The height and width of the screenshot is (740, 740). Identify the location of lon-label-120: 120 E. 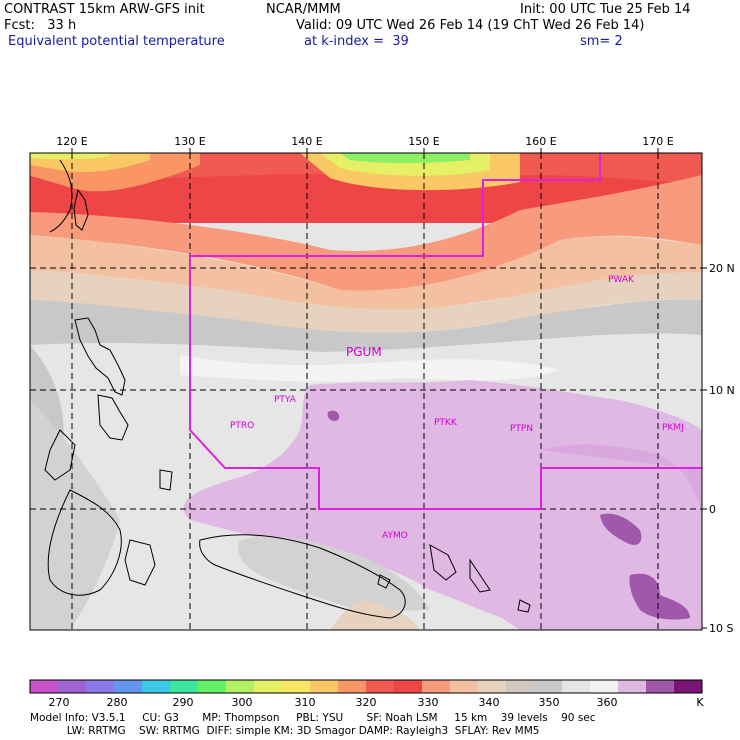
(71, 141).